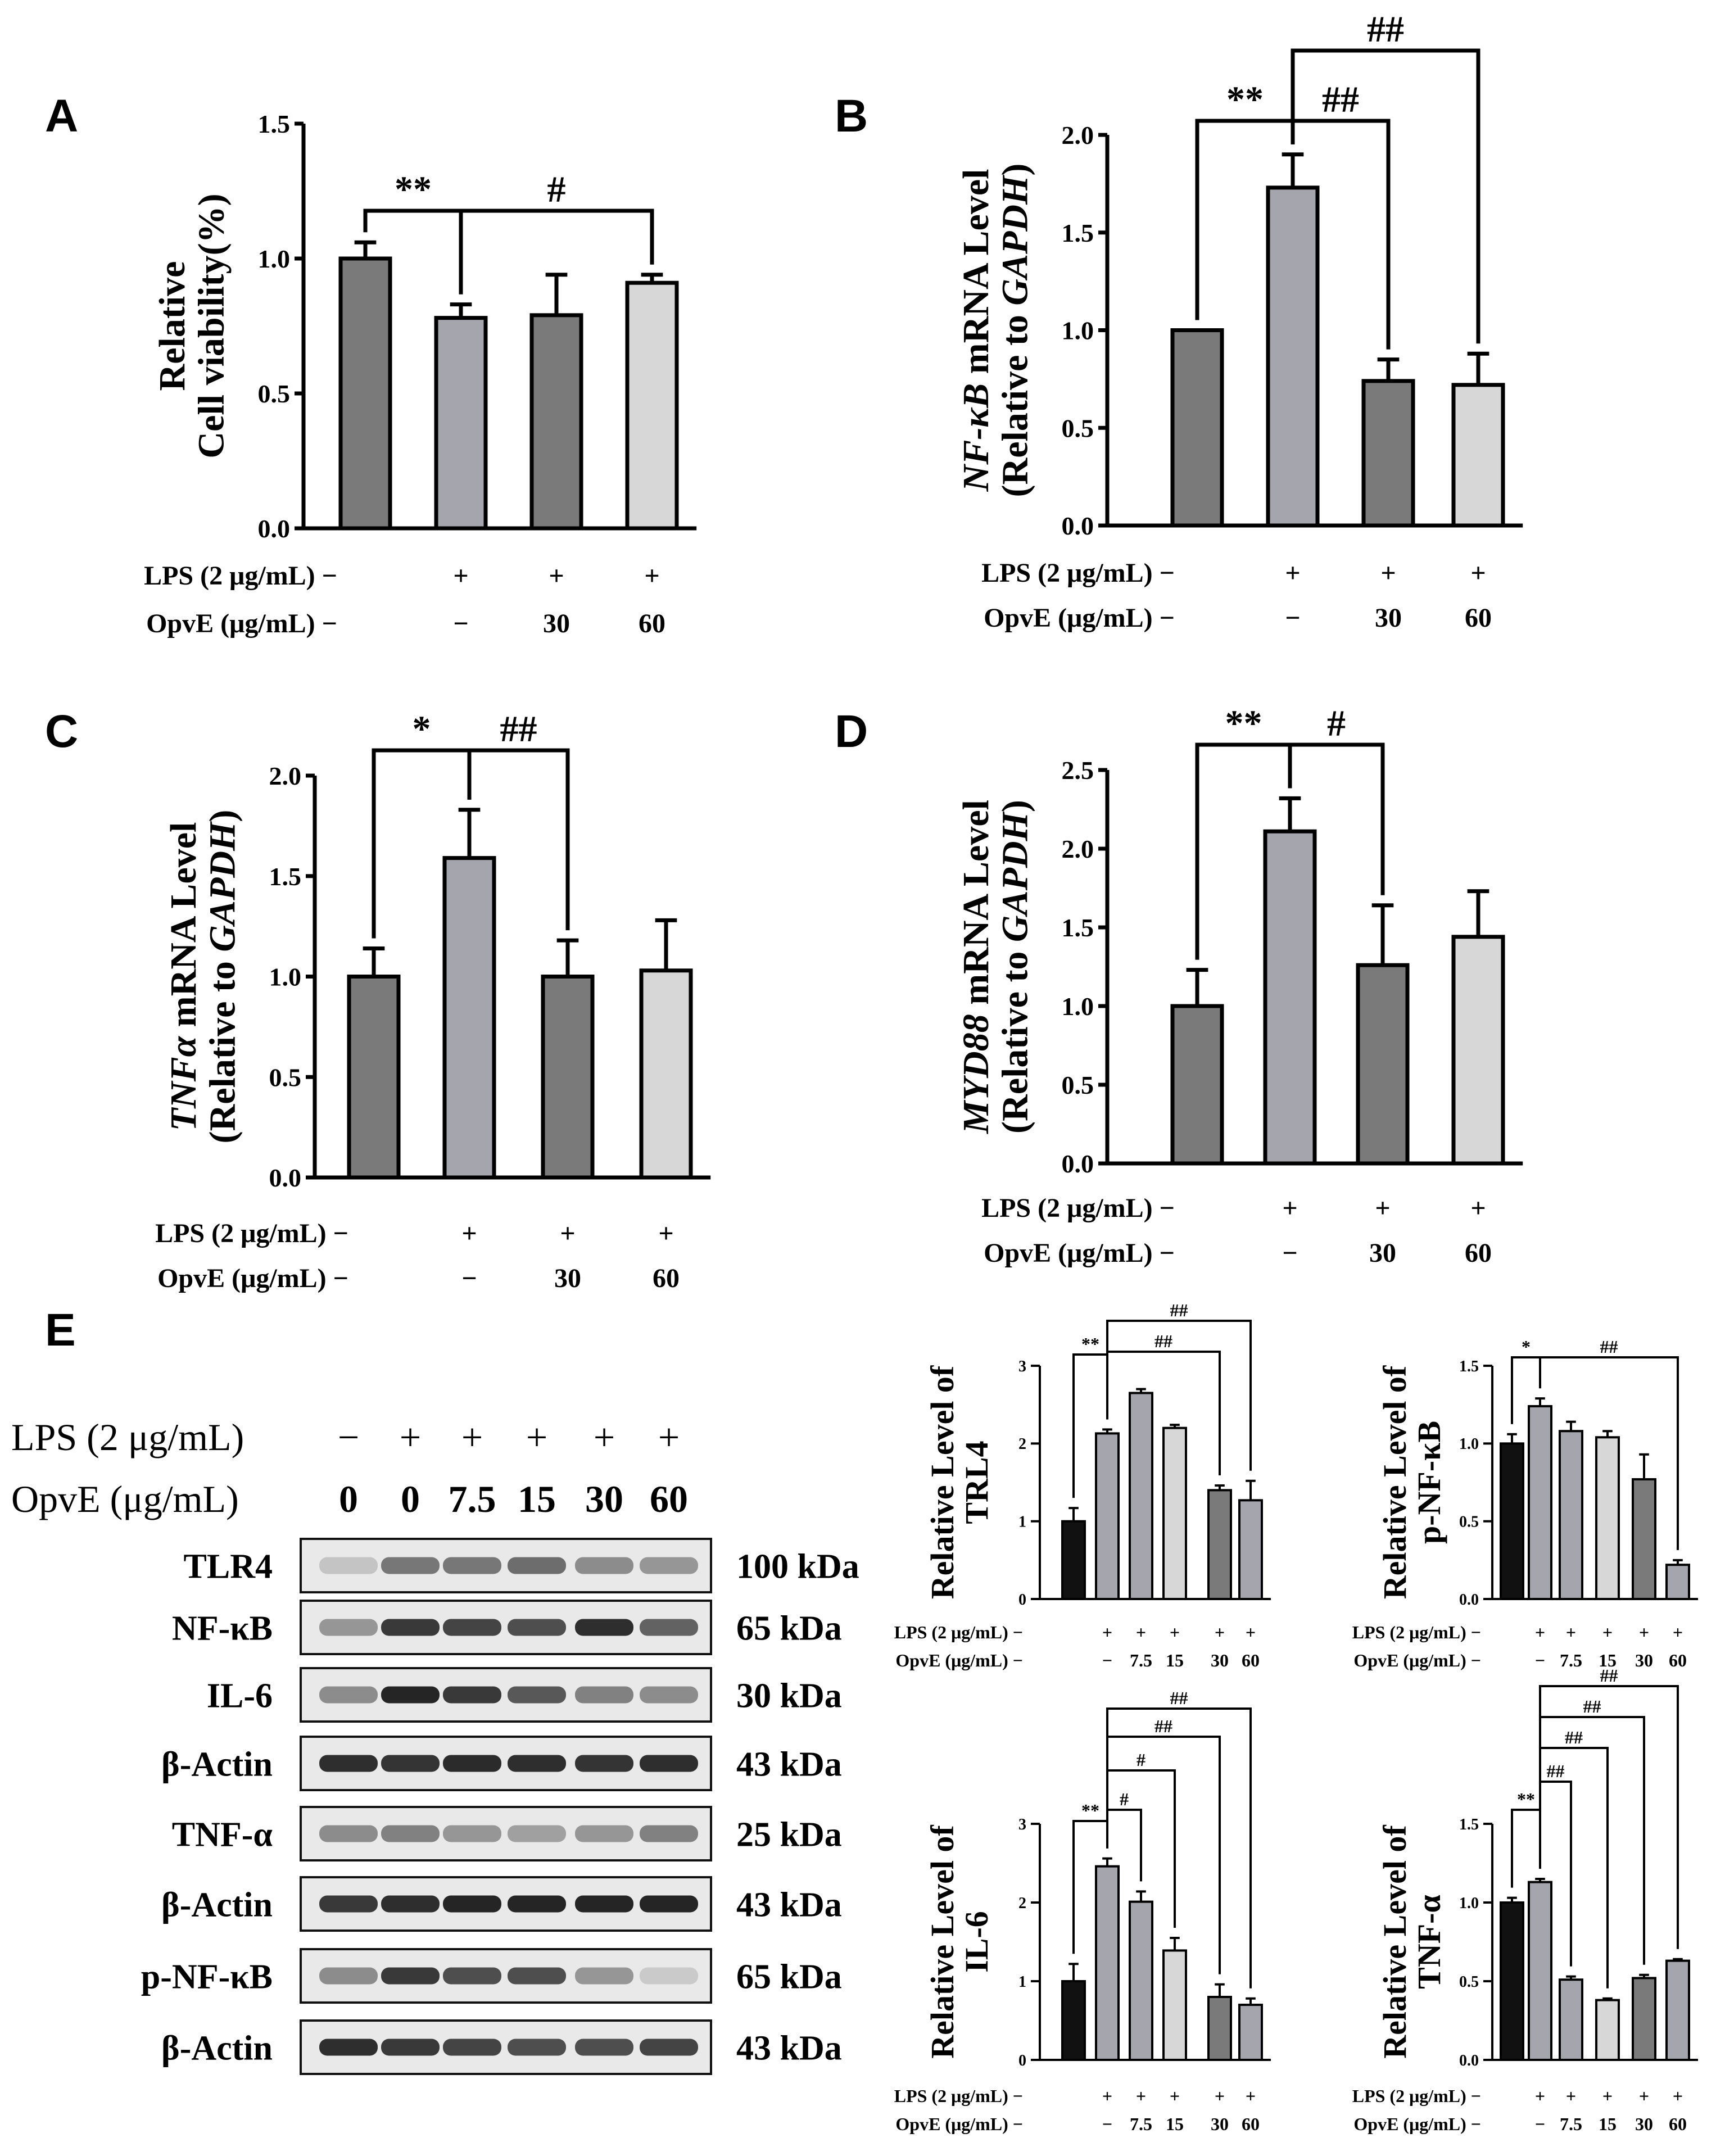 The height and width of the screenshot is (2156, 1716). What do you see at coordinates (789, 1835) in the screenshot?
I see `blot-kda-label: 25 kDa` at bounding box center [789, 1835].